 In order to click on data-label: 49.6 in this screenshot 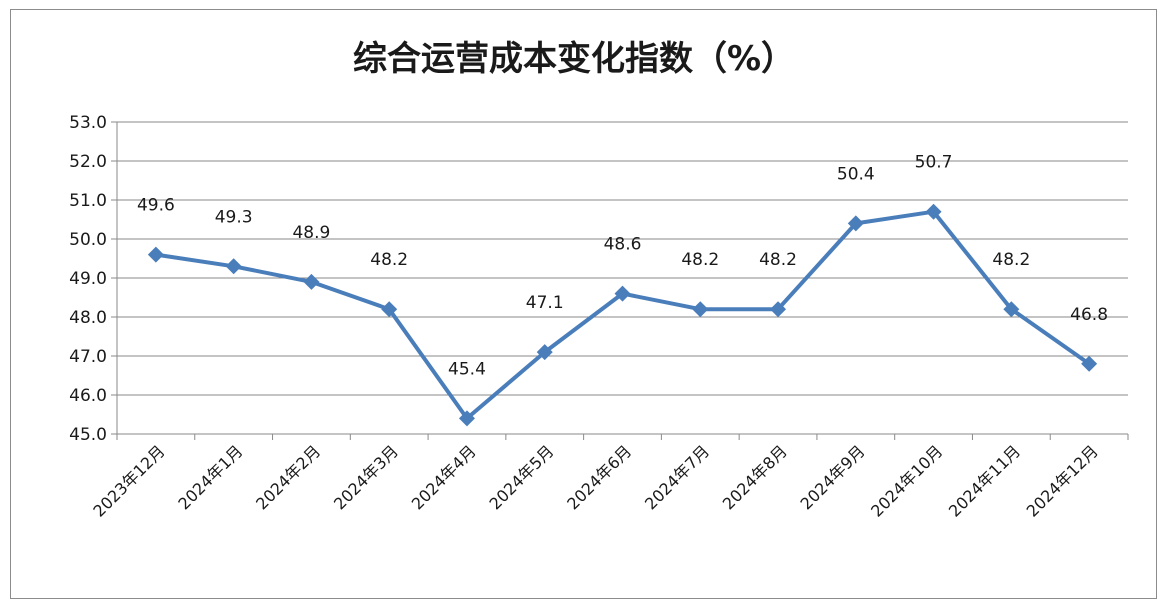, I will do `click(156, 206)`.